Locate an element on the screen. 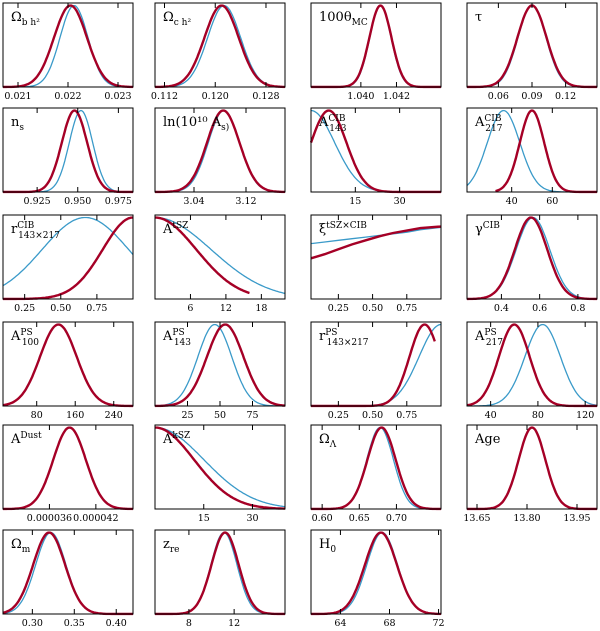 The height and width of the screenshot is (631, 600). tick-label: 0.000042 is located at coordinates (95, 518).